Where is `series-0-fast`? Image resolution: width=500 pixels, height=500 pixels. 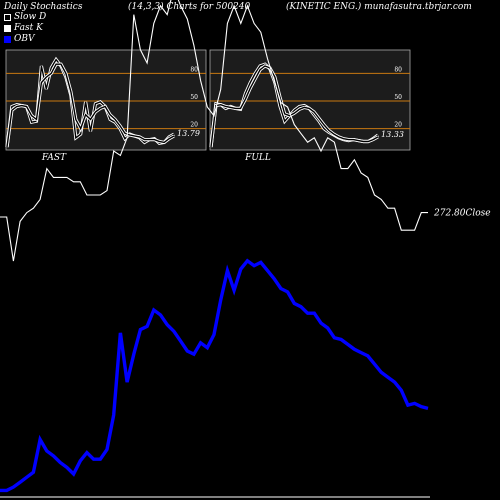 series-0-fast is located at coordinates (90, 103).